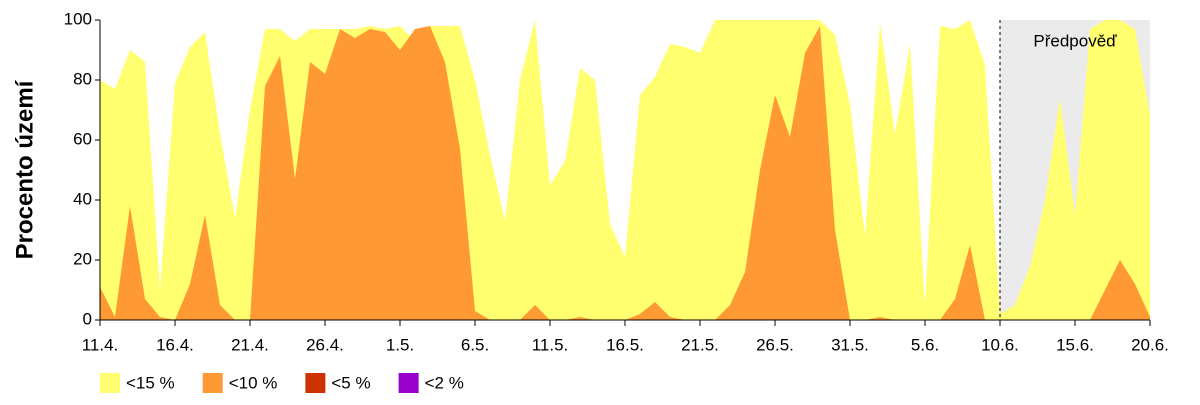 The height and width of the screenshot is (405, 1200). What do you see at coordinates (82, 198) in the screenshot?
I see `y-tick-label: 40` at bounding box center [82, 198].